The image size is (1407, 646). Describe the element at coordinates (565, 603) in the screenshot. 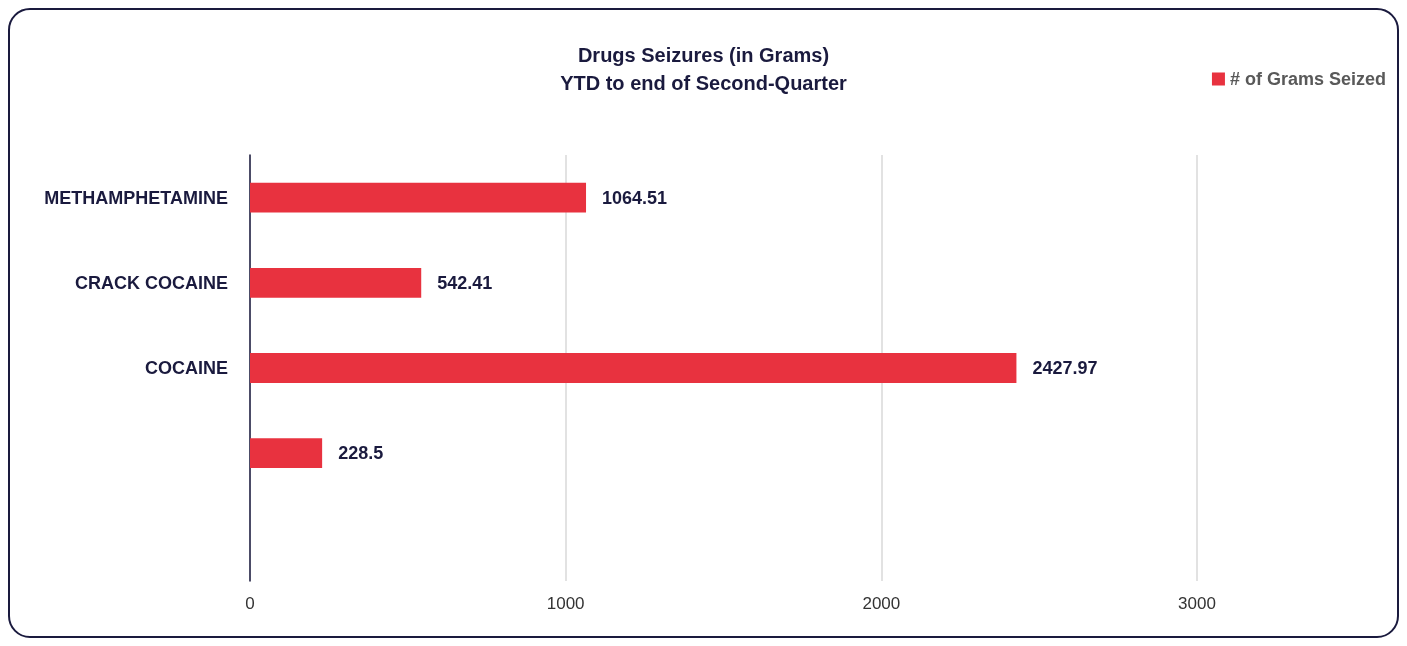

I see `x-tick-label: 1000` at that location.